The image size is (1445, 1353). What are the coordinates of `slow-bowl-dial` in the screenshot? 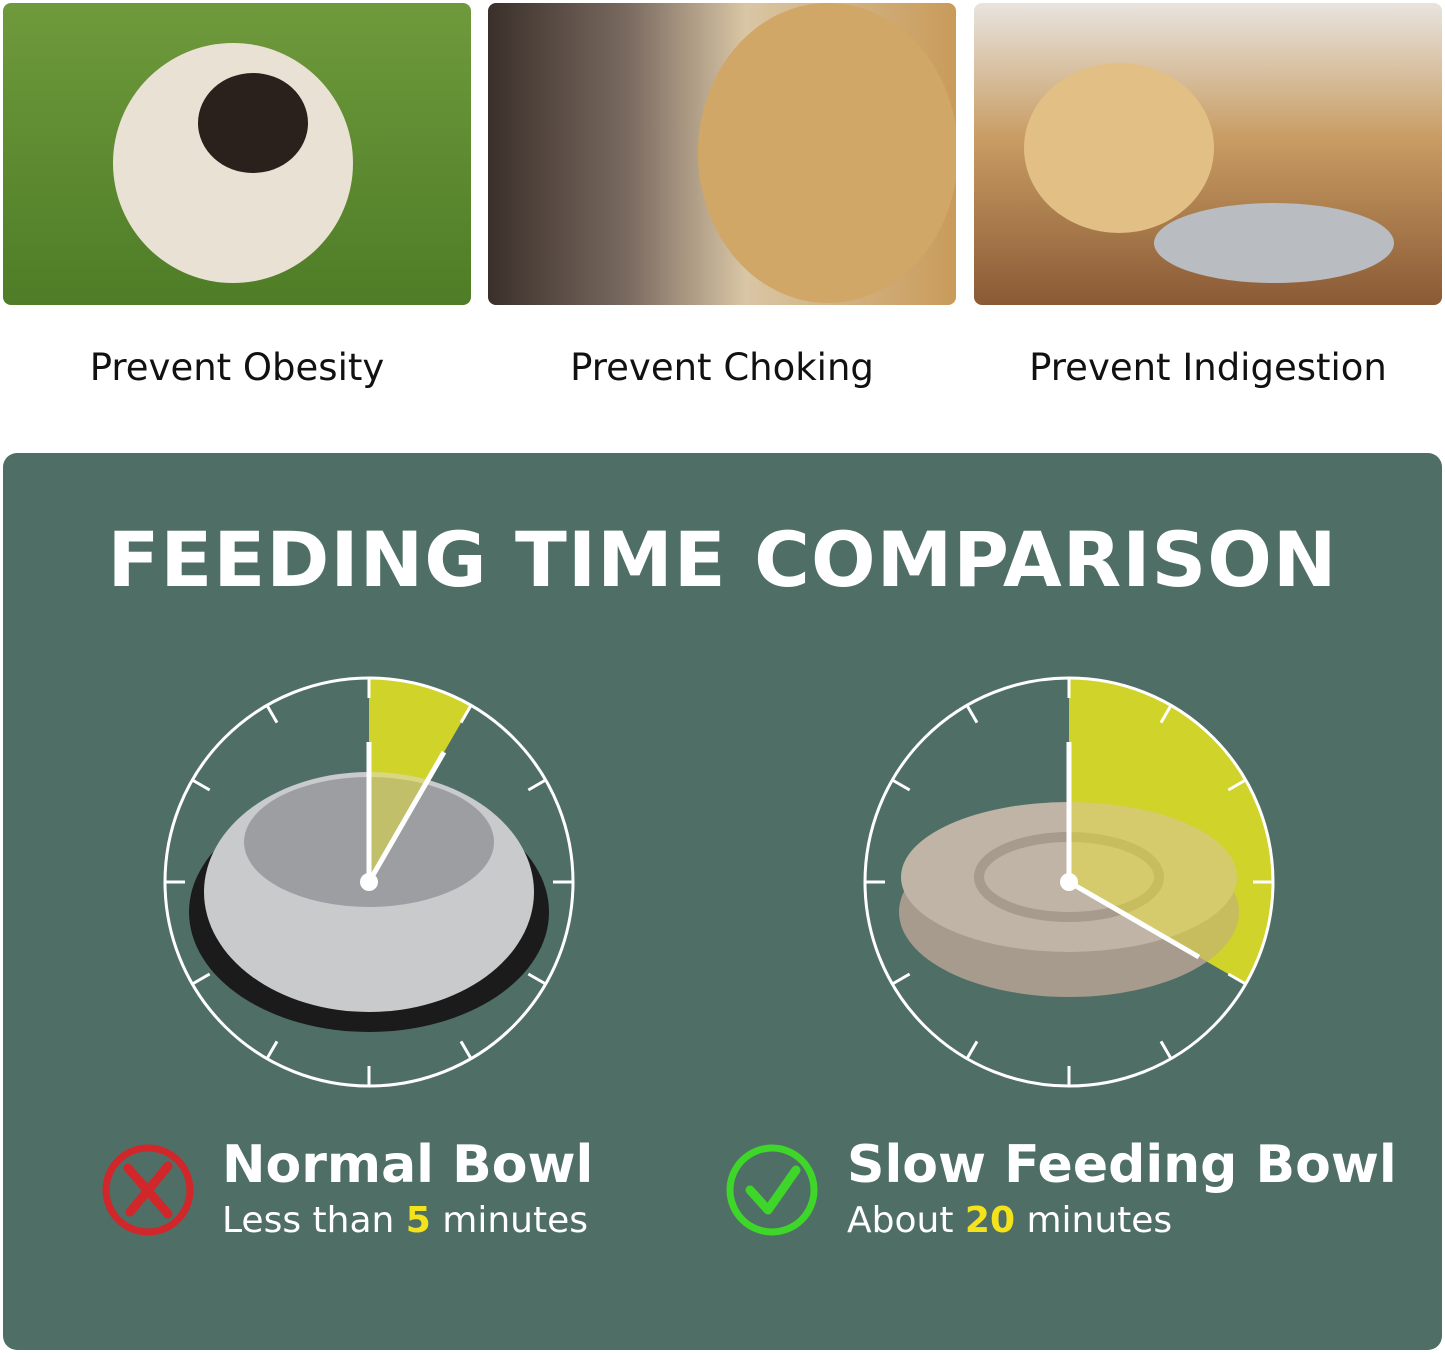 It's located at (1069, 882).